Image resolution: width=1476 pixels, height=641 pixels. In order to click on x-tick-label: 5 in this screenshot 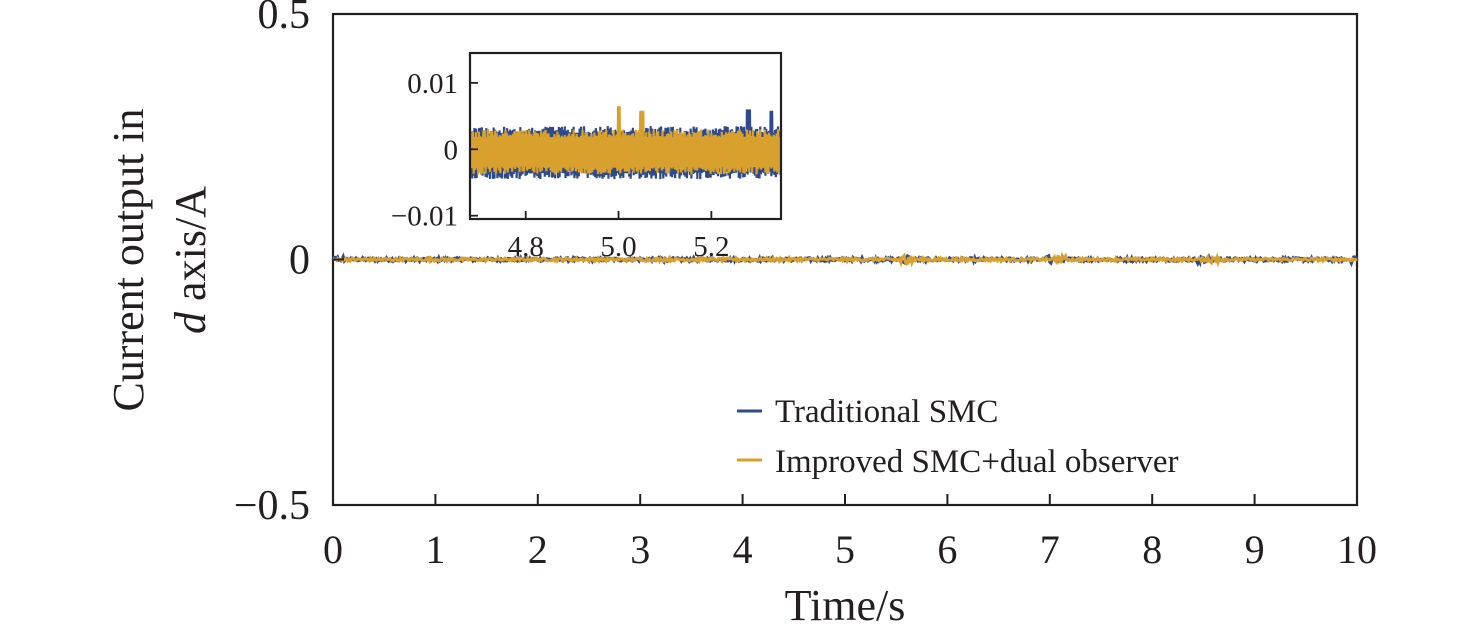, I will do `click(845, 549)`.